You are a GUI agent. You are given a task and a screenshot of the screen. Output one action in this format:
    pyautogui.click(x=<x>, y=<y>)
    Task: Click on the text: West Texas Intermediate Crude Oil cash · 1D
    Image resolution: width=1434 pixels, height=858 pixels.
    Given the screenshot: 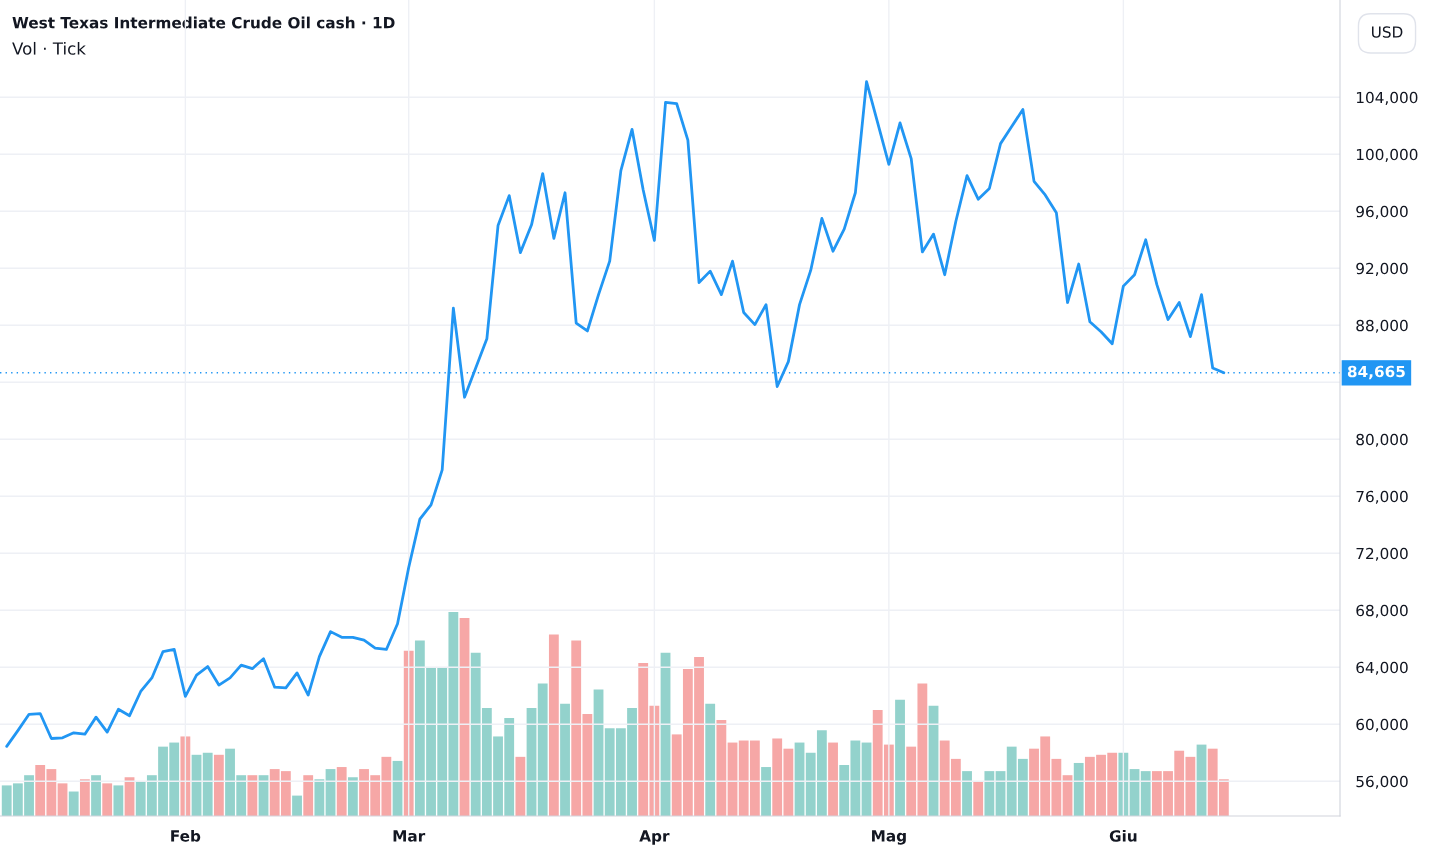 What is the action you would take?
    pyautogui.click(x=203, y=22)
    